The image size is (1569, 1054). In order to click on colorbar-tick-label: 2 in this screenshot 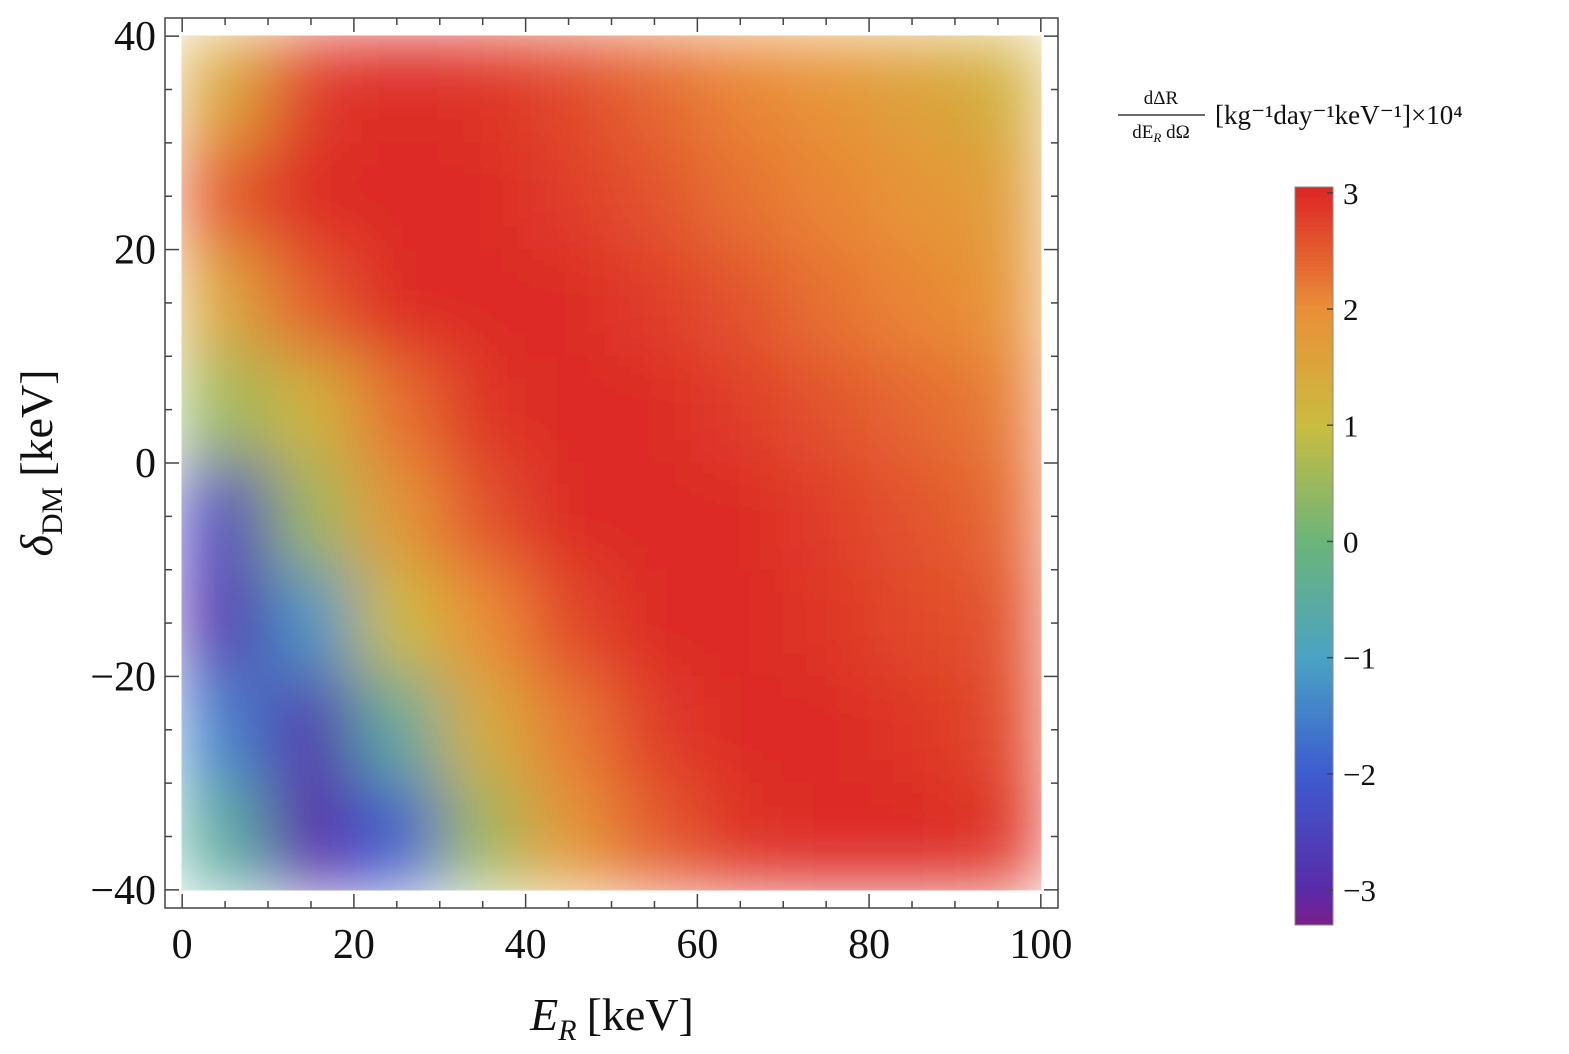, I will do `click(1351, 309)`.